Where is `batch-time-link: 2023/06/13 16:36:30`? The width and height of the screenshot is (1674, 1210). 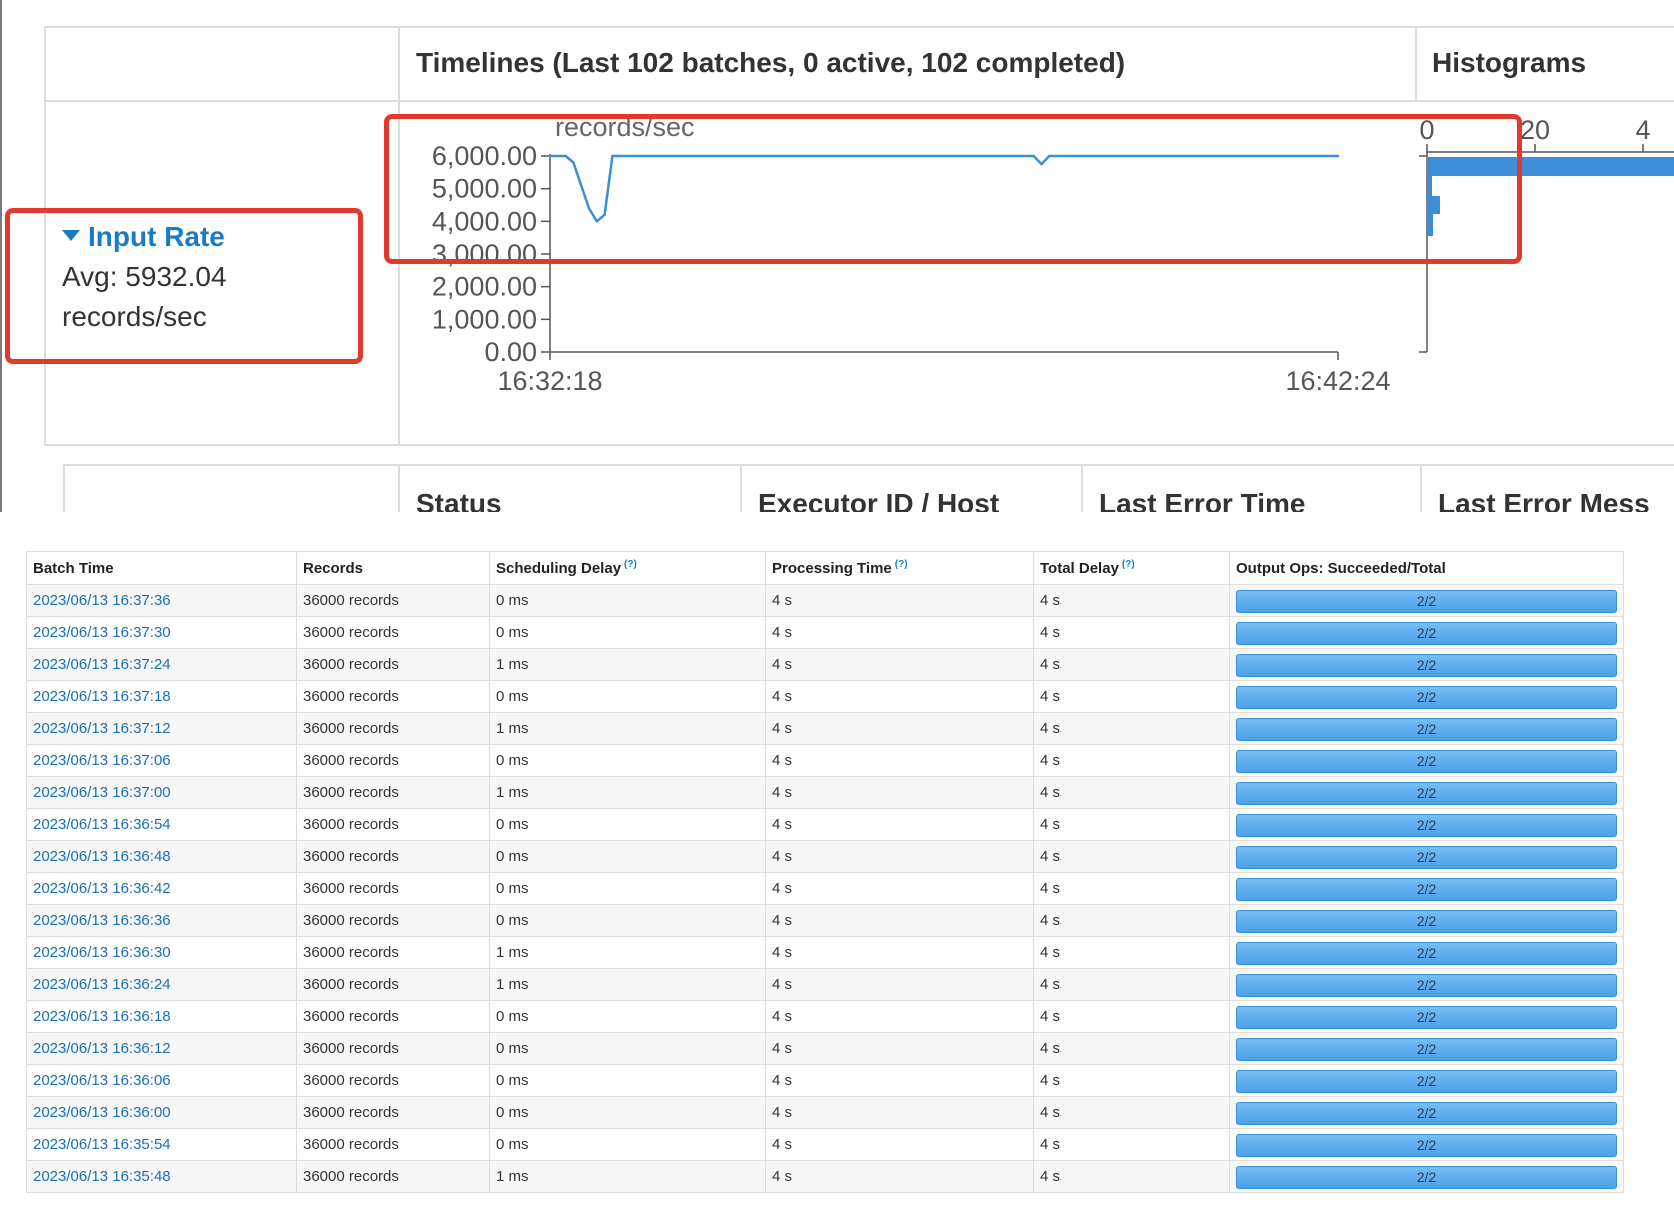
batch-time-link: 2023/06/13 16:36:30 is located at coordinates (102, 952).